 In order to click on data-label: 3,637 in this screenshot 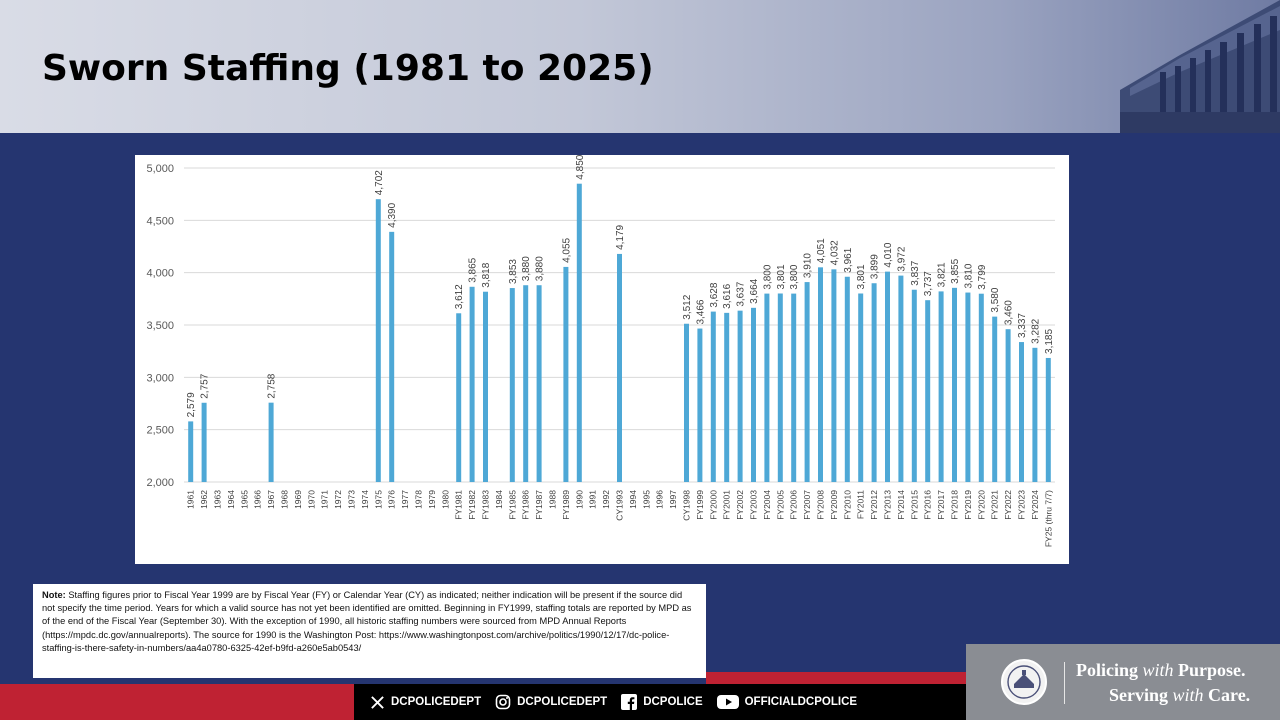, I will do `click(741, 293)`.